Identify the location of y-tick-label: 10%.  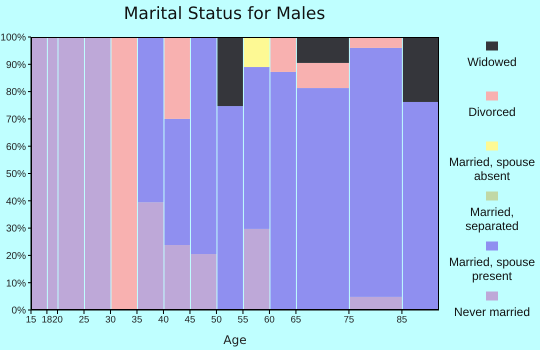
(16, 284).